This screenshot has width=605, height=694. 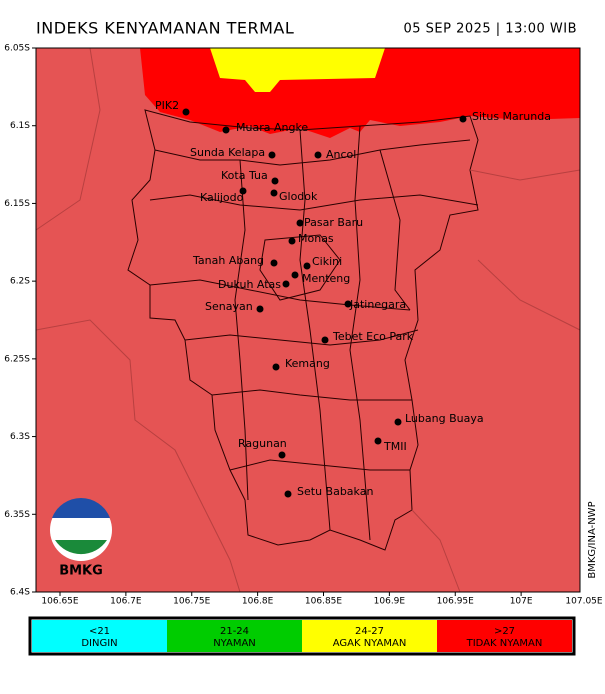 I want to click on lat-tick-label: 6.05S, so click(x=17, y=49).